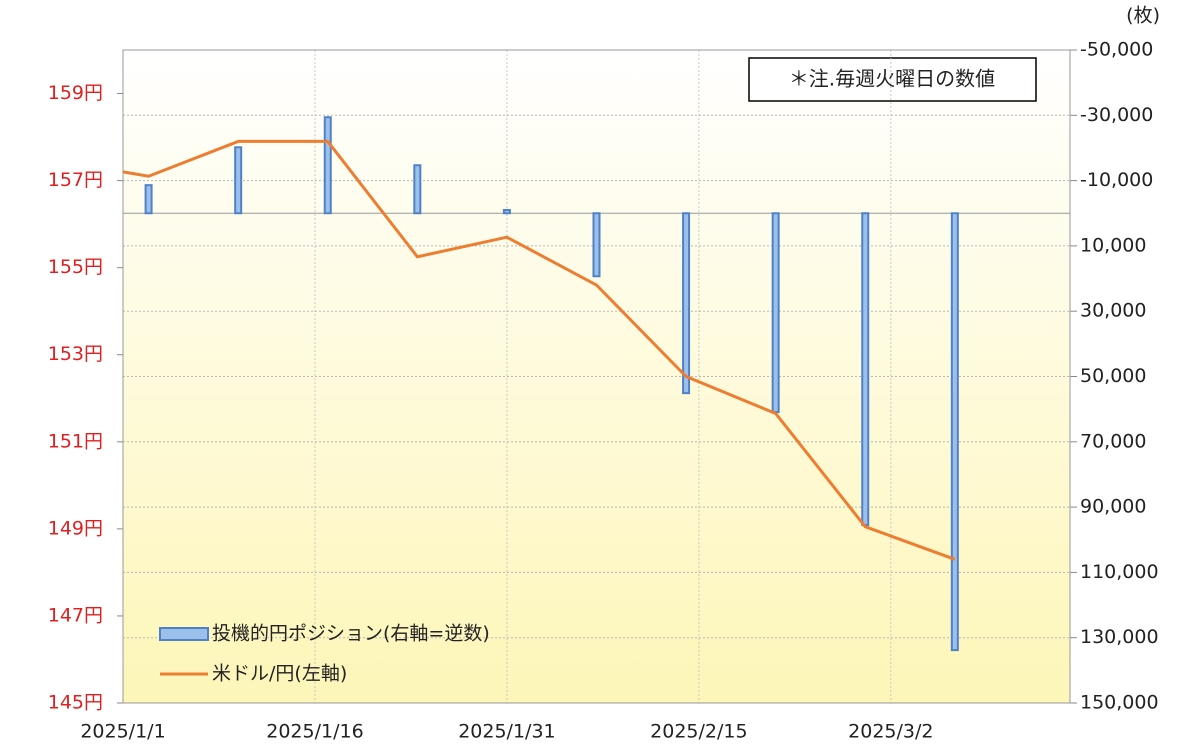  I want to click on y-tick-label: 155円, so click(75, 267).